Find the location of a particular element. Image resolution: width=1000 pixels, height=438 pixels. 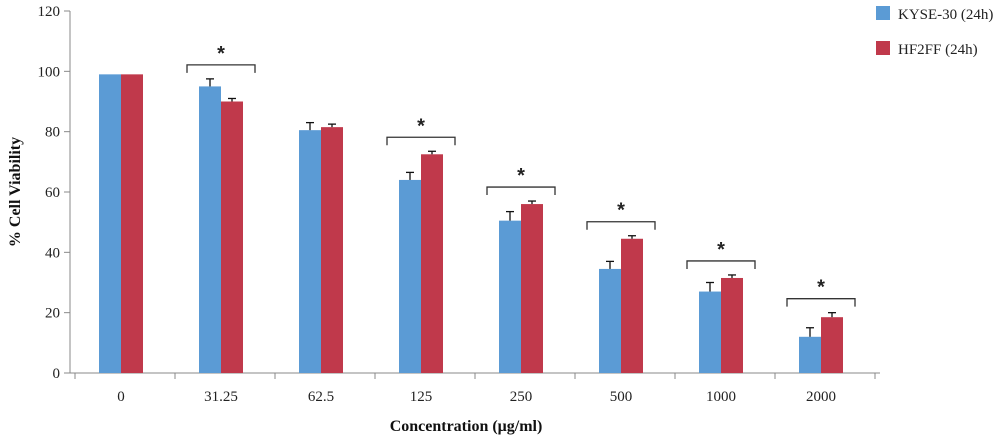

x-tick-label: 31.25 is located at coordinates (221, 397).